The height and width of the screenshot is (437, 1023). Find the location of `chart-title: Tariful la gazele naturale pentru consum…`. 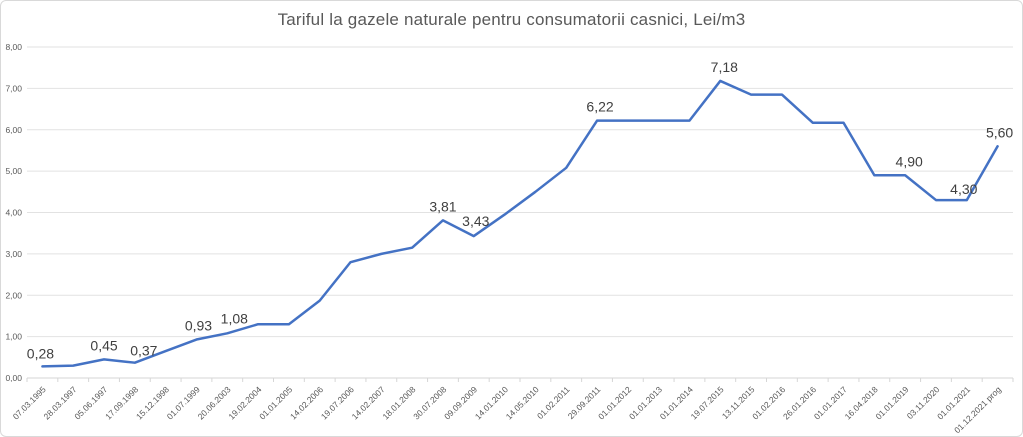

chart-title: Tariful la gazele naturale pentru consum… is located at coordinates (511, 19).